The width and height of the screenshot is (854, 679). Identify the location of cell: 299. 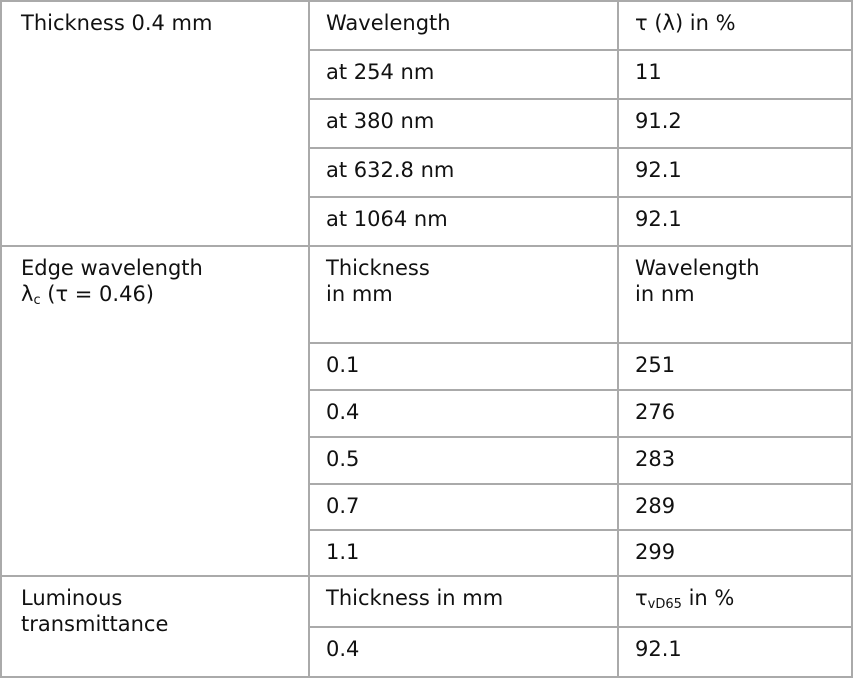
(735, 553).